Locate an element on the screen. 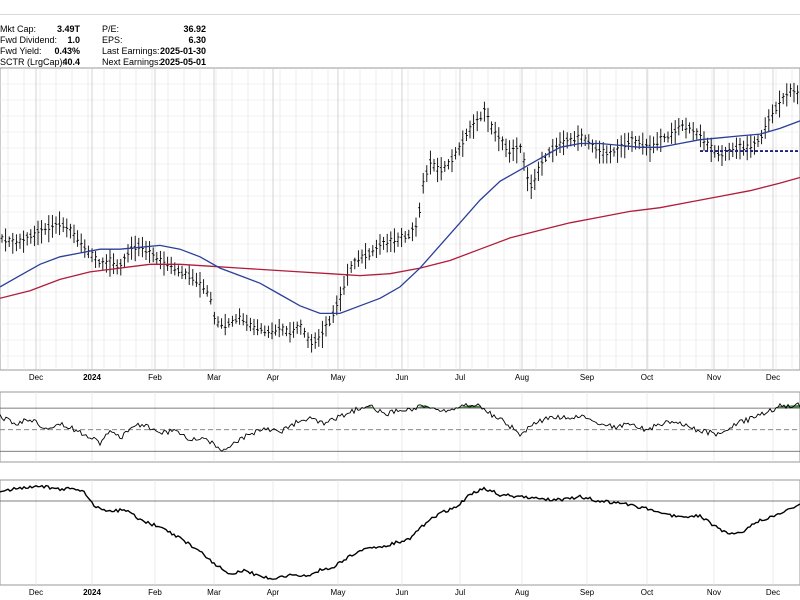 The width and height of the screenshot is (800, 600). stat-value: 3.49T is located at coordinates (68, 29).